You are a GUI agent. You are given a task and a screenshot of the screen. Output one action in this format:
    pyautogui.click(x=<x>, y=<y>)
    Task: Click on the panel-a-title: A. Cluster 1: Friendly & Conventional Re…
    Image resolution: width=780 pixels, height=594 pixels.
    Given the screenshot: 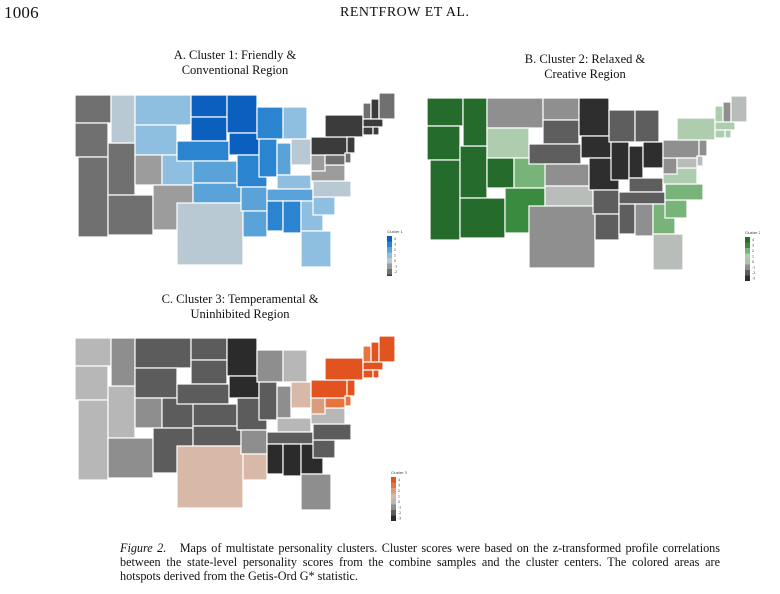 What is the action you would take?
    pyautogui.click(x=235, y=63)
    